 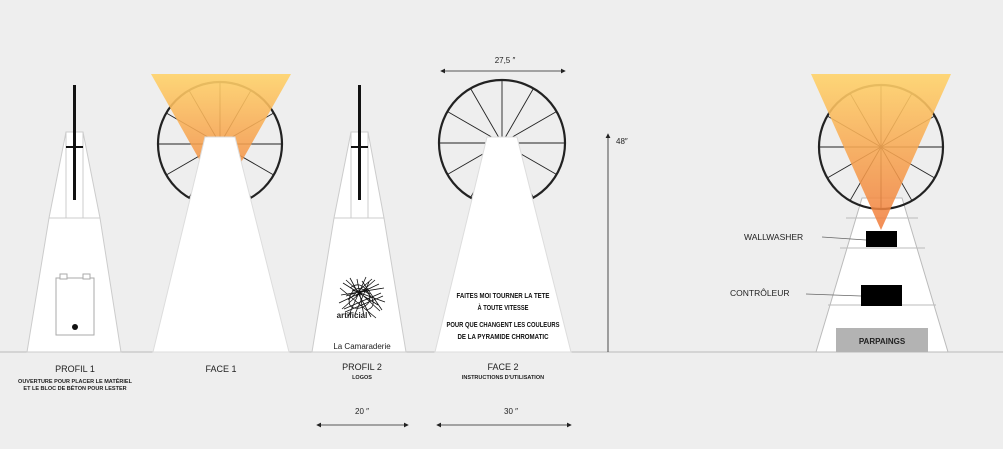 What do you see at coordinates (881, 152) in the screenshot?
I see `section-beam` at bounding box center [881, 152].